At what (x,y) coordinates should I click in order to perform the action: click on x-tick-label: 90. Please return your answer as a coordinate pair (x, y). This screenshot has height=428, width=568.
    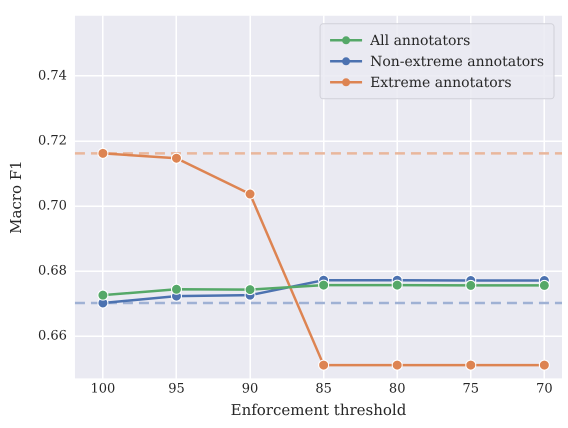
    Looking at the image, I should click on (250, 389).